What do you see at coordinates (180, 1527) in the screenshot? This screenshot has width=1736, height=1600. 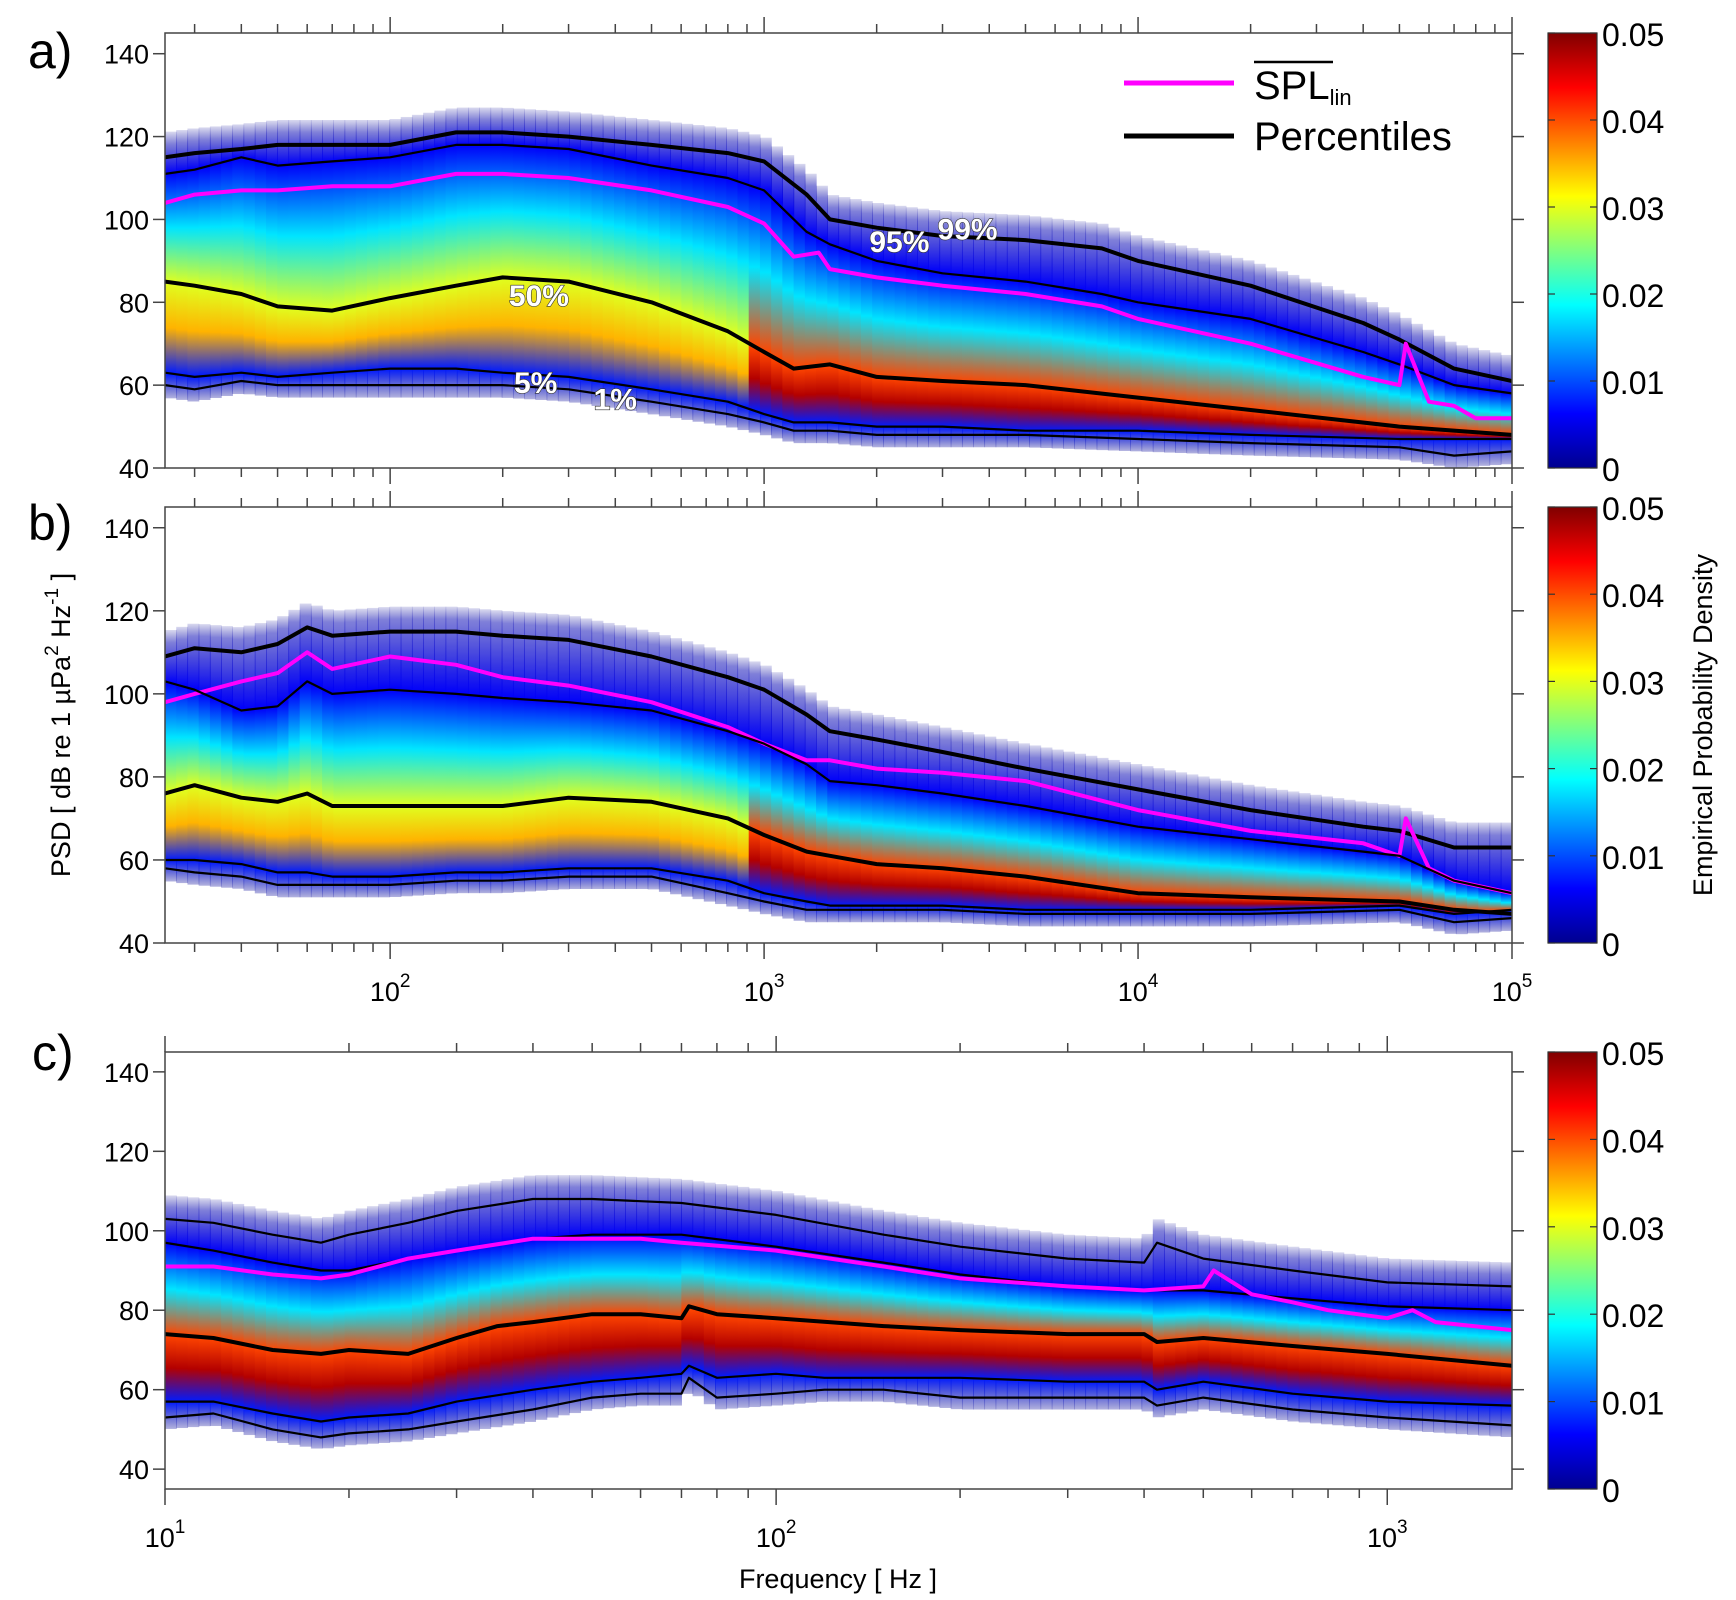 I see `x-tick-label-exp: 1` at bounding box center [180, 1527].